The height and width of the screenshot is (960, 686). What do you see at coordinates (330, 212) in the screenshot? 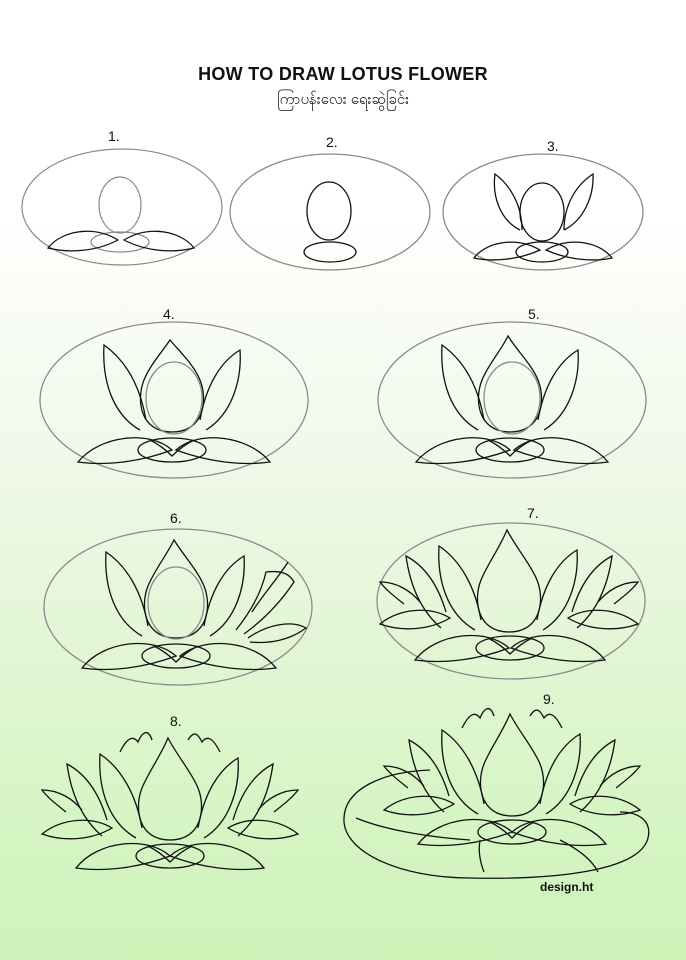
I see `step-2-drawing` at bounding box center [330, 212].